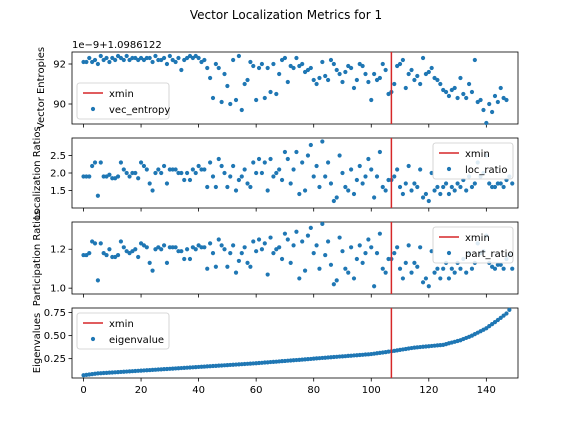 Image resolution: width=576 pixels, height=432 pixels. I want to click on legend-marker-swatch, so click(449, 169).